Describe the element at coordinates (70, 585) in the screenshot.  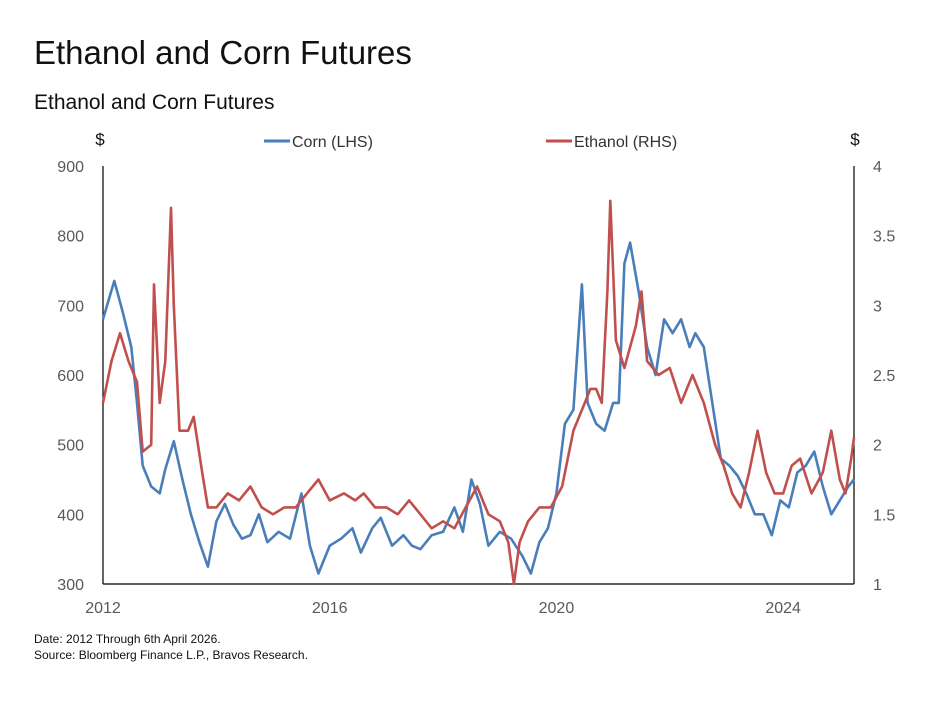
I see `left-y-tick-300: 300` at that location.